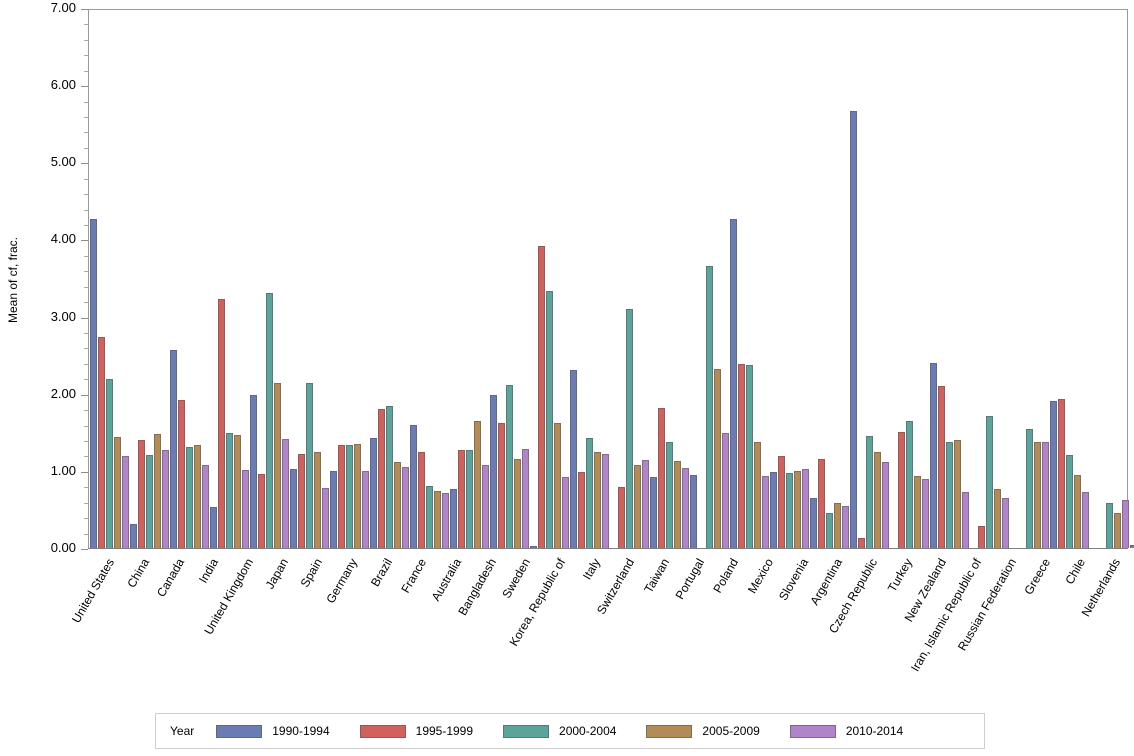 Image resolution: width=1134 pixels, height=756 pixels. What do you see at coordinates (559, 731) in the screenshot?
I see `legend-item: 2000-2004` at bounding box center [559, 731].